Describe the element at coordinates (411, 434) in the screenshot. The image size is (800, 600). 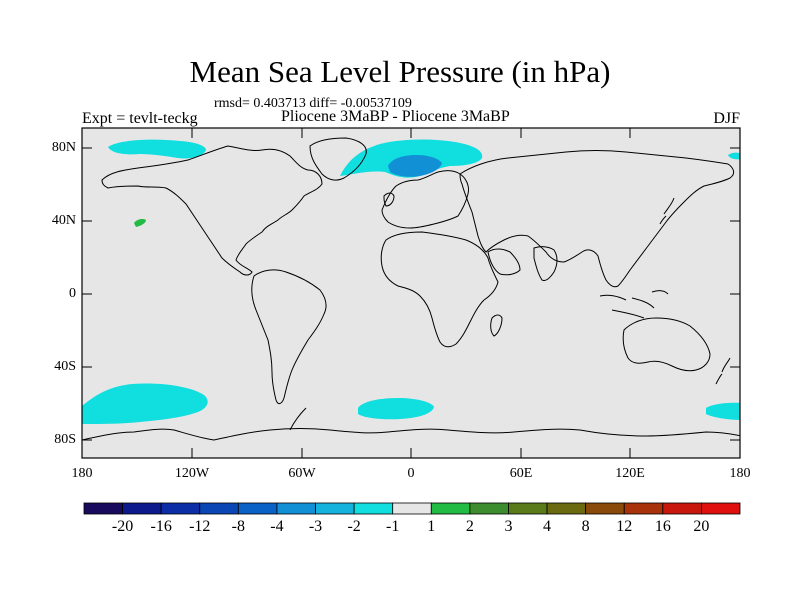
I see `coast-antarctica` at that location.